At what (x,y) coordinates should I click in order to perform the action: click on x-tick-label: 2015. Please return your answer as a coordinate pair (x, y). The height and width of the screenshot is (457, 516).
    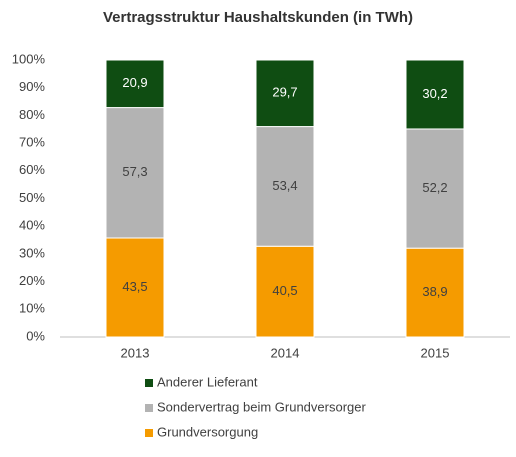
    Looking at the image, I should click on (435, 352).